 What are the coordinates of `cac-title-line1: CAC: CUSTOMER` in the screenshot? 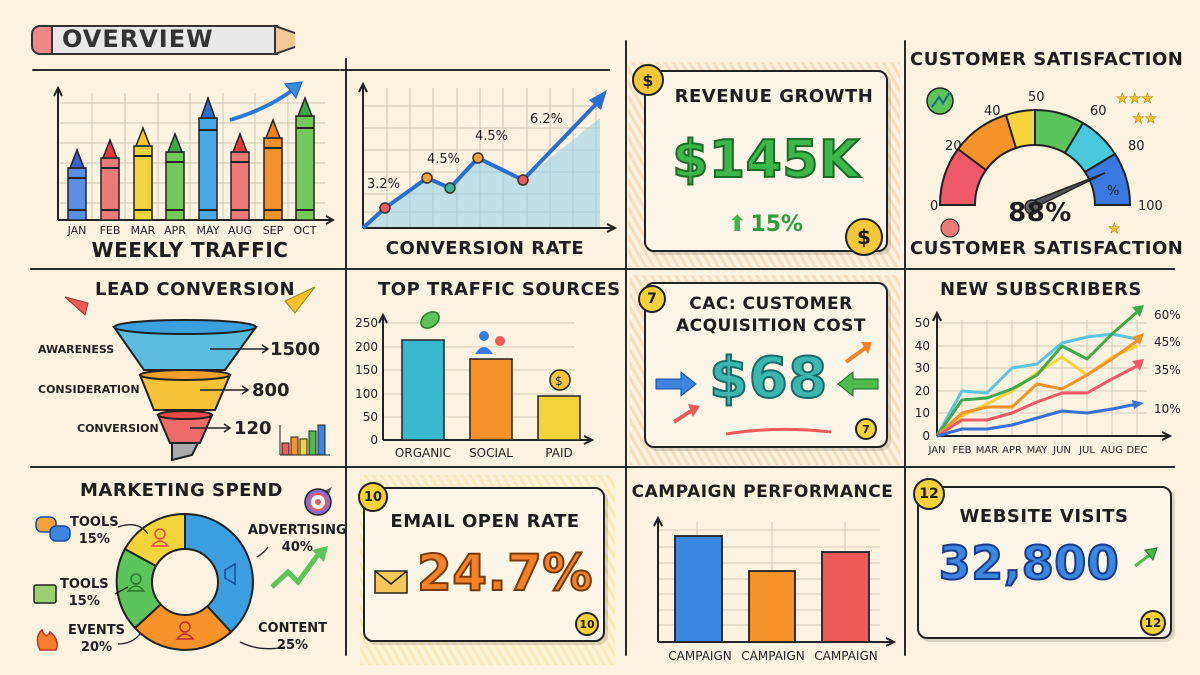 It's located at (771, 304).